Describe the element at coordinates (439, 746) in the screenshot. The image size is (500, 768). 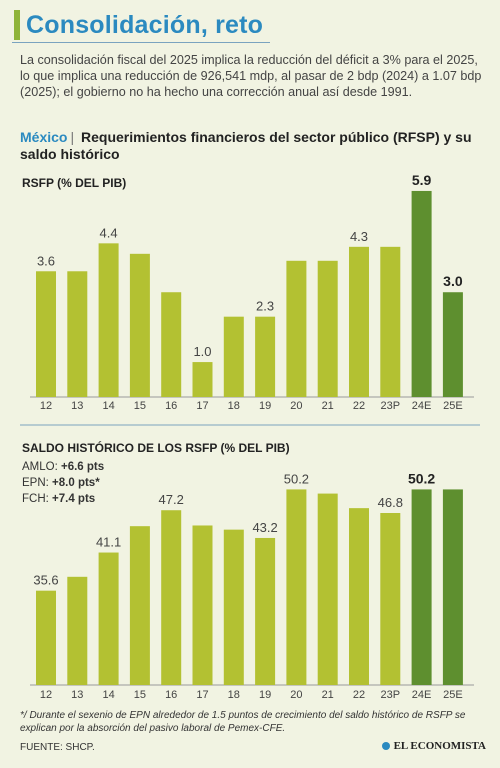
I see `brand-name: EL ECONOMISTA` at that location.